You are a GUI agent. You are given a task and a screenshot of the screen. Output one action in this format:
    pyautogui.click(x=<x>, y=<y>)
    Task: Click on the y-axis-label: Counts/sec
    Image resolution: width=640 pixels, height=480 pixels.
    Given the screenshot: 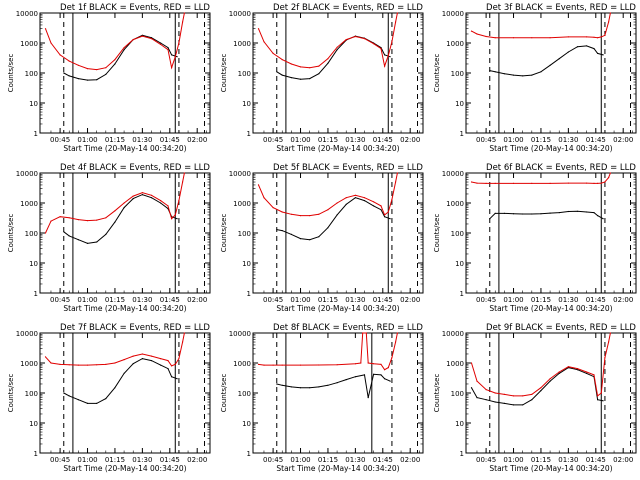 What is the action you would take?
    pyautogui.click(x=11, y=393)
    